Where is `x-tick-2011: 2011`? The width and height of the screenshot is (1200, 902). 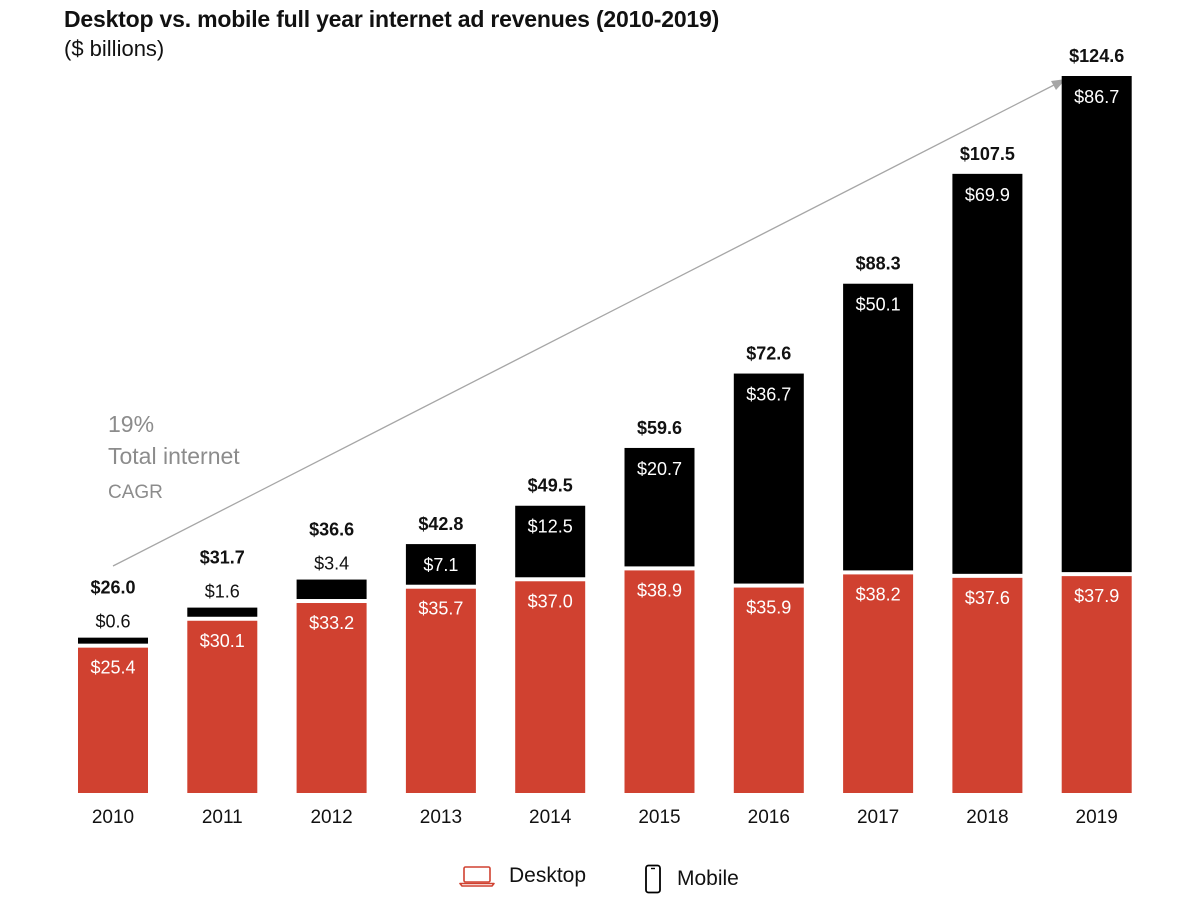
x-tick-2011: 2011 is located at coordinates (222, 817).